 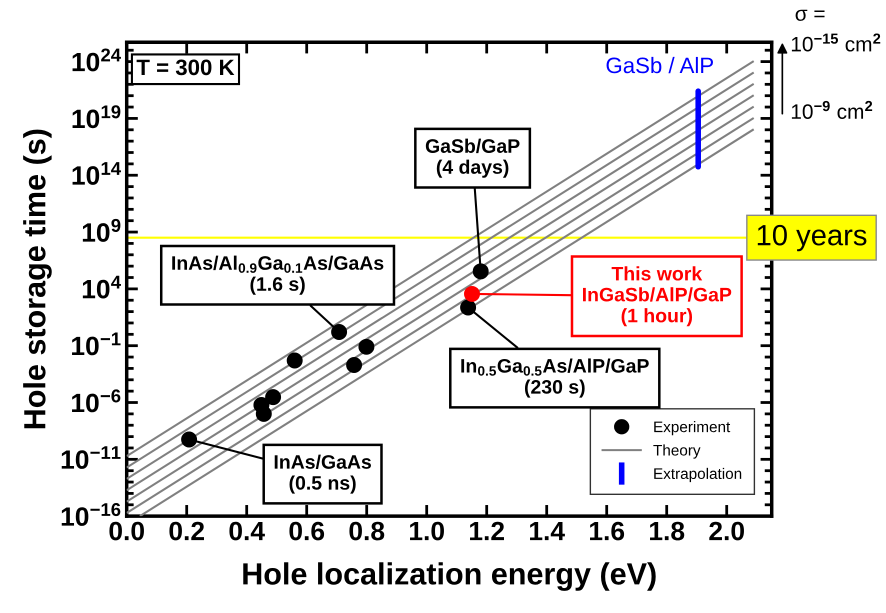 What do you see at coordinates (366, 531) in the screenshot?
I see `x-tick-label: 0.8` at bounding box center [366, 531].